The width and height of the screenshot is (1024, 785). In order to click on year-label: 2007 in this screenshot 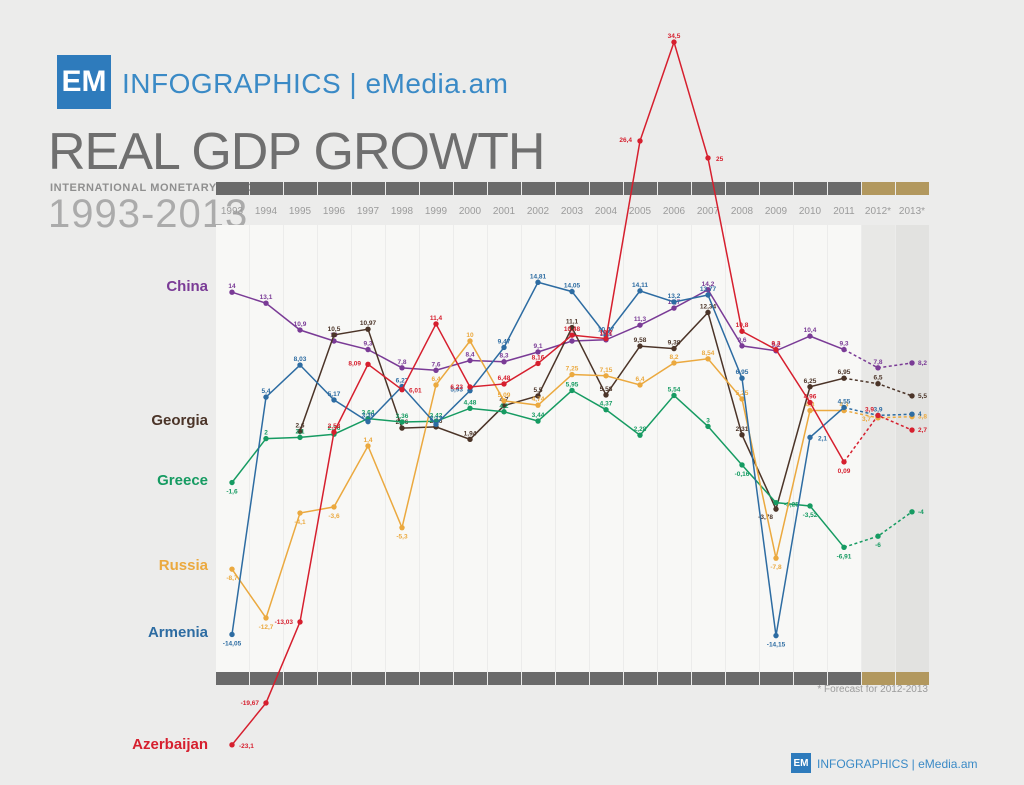, I will do `click(708, 211)`.